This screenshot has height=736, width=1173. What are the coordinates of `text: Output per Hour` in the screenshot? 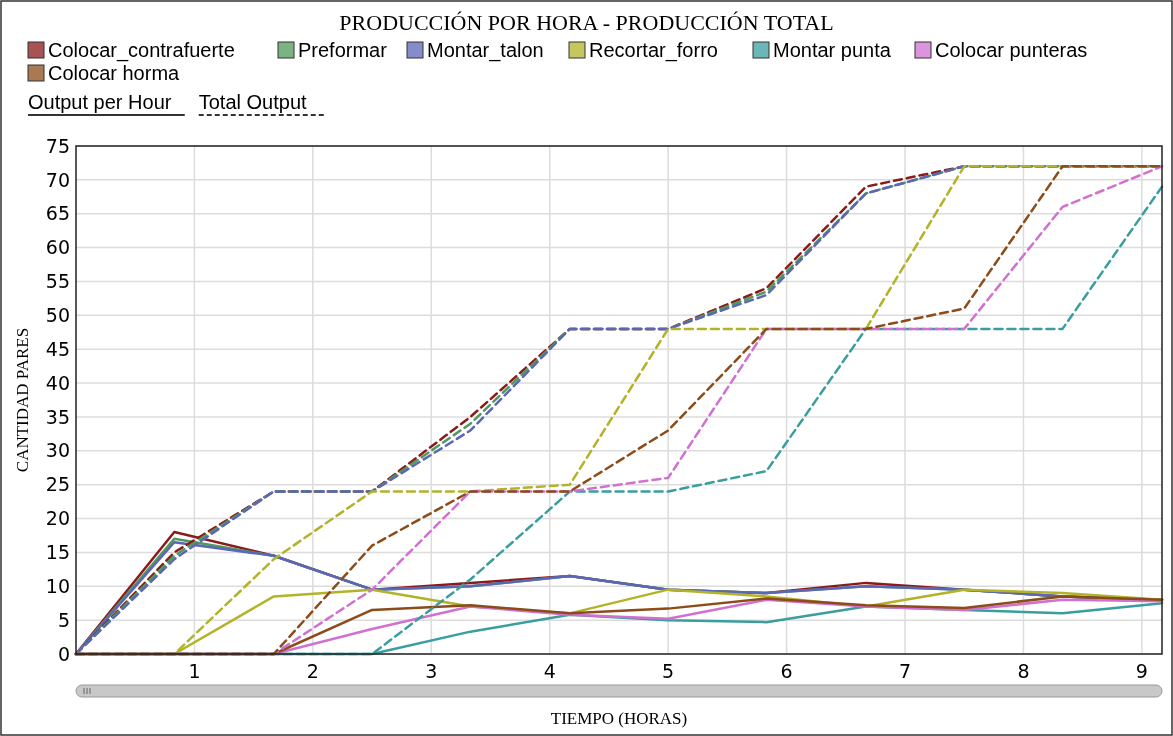 It's located at (100, 102).